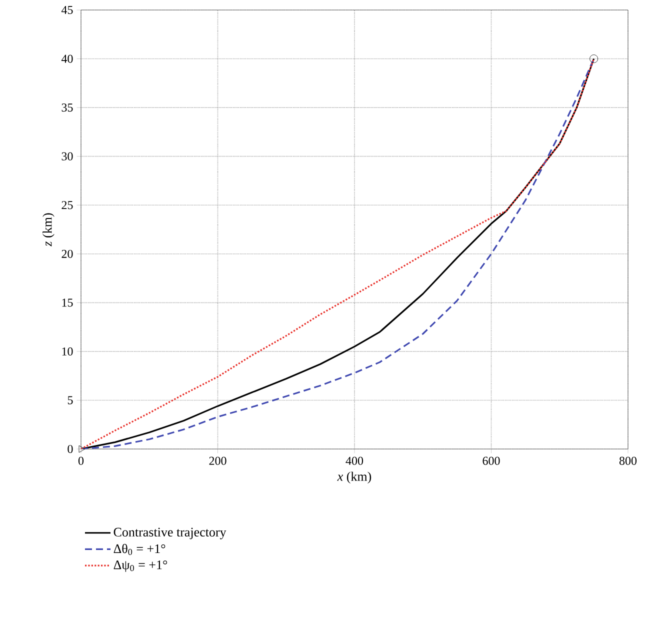 Image resolution: width=664 pixels, height=624 pixels. What do you see at coordinates (67, 302) in the screenshot?
I see `y-tick-label: 15` at bounding box center [67, 302].